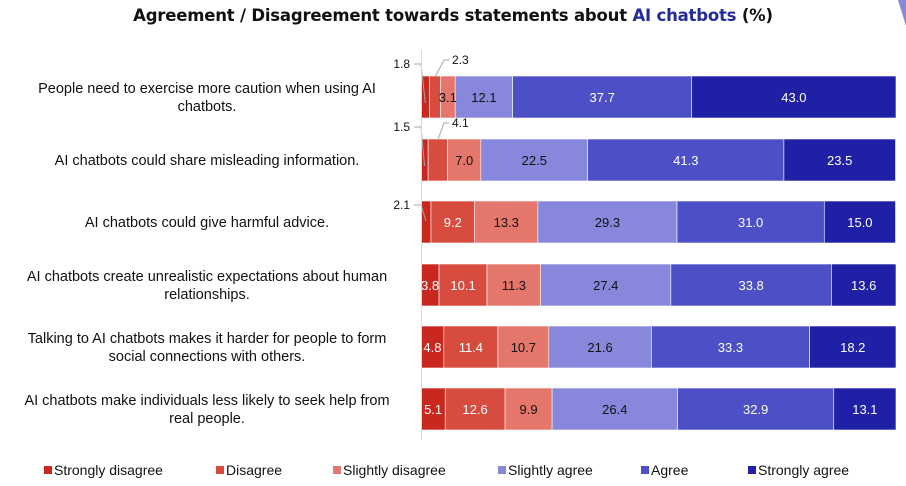  What do you see at coordinates (108, 470) in the screenshot?
I see `legend-label: Strongly disagree` at bounding box center [108, 470].